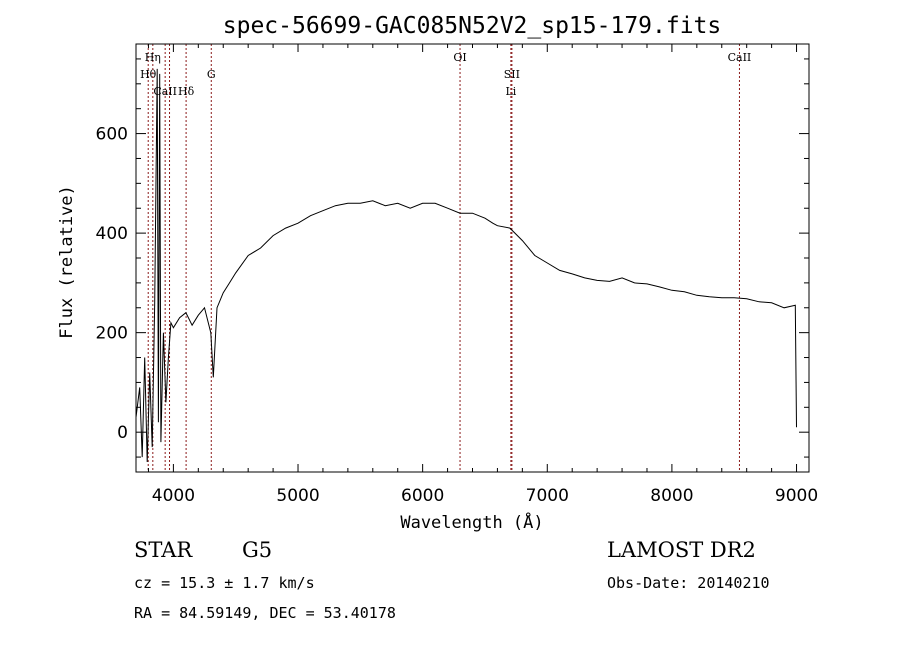 This screenshot has width=900, height=649. Describe the element at coordinates (472, 26) in the screenshot. I see `chart-title: spec-56699-GAC085N52V2_sp15-179.fits` at that location.